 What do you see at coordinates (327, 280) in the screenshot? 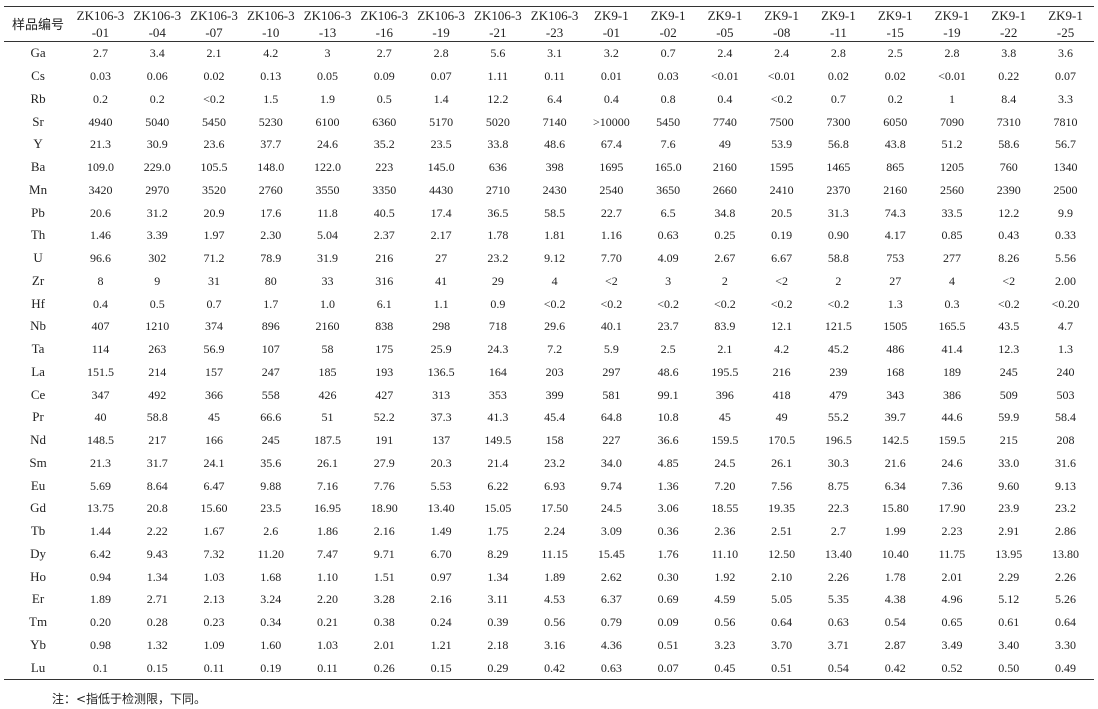
I see `value-cell: 33` at bounding box center [327, 280].